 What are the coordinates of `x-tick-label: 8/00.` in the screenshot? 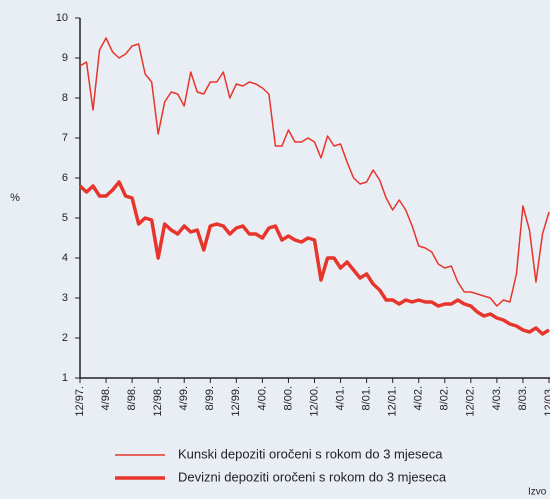 It's located at (288, 398).